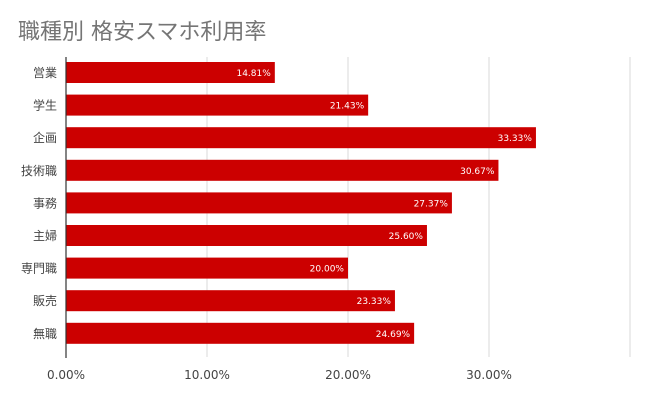  I want to click on x-tick-label: 20.00%, so click(348, 375).